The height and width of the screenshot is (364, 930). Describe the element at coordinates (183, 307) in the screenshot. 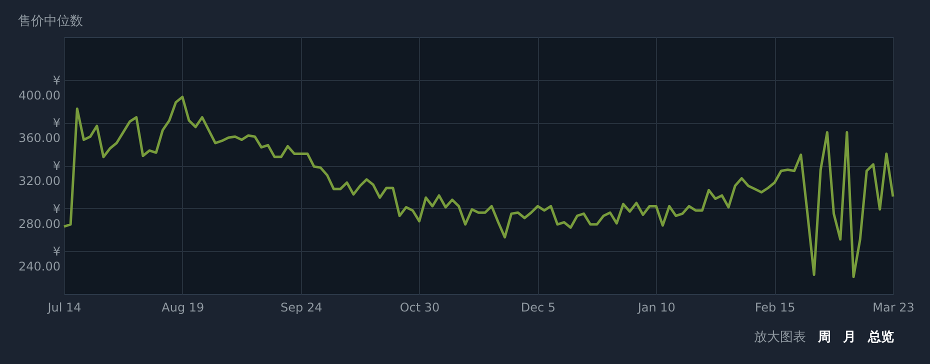

I see `x-tick-label: Aug 19` at that location.